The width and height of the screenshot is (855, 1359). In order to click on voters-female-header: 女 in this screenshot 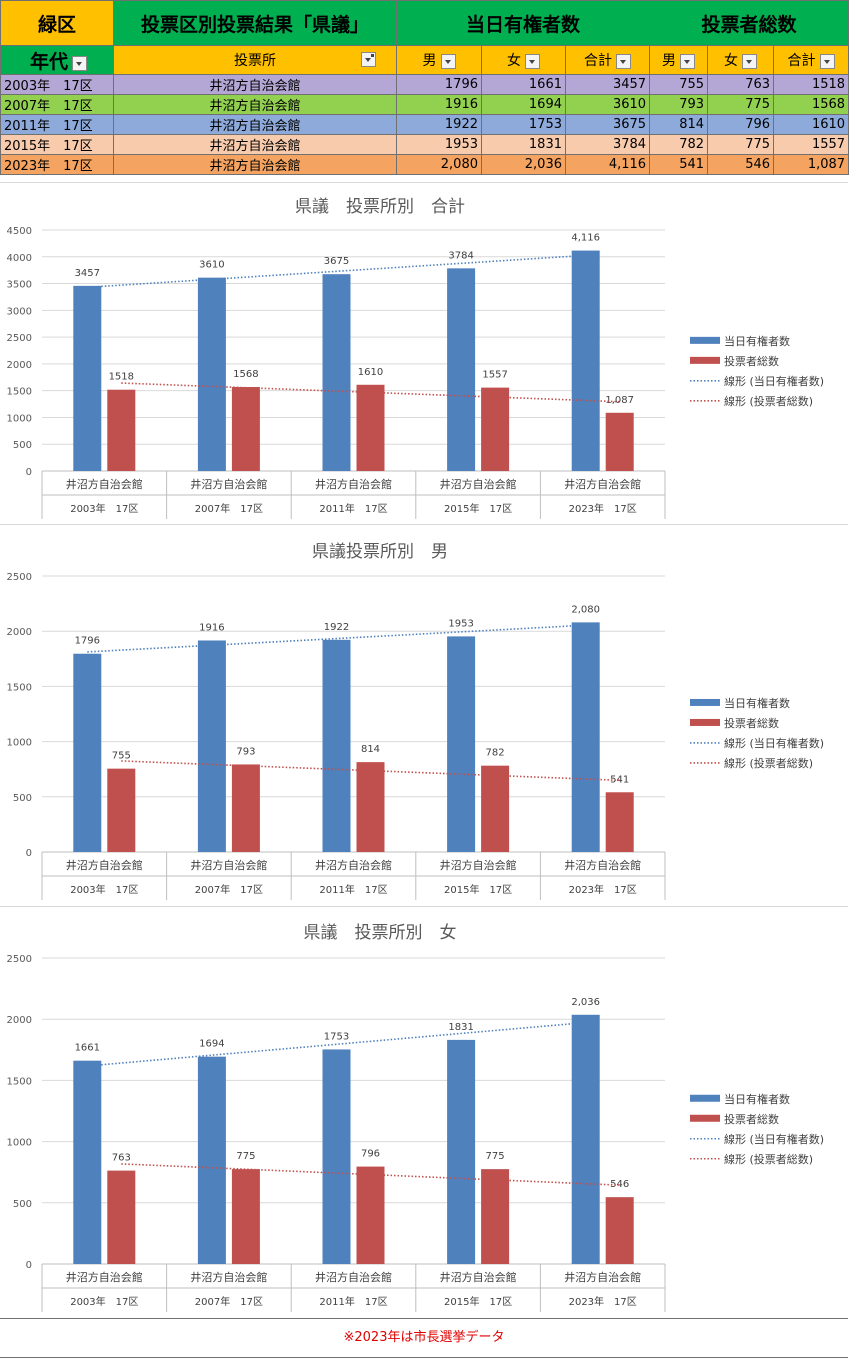, I will do `click(741, 60)`.